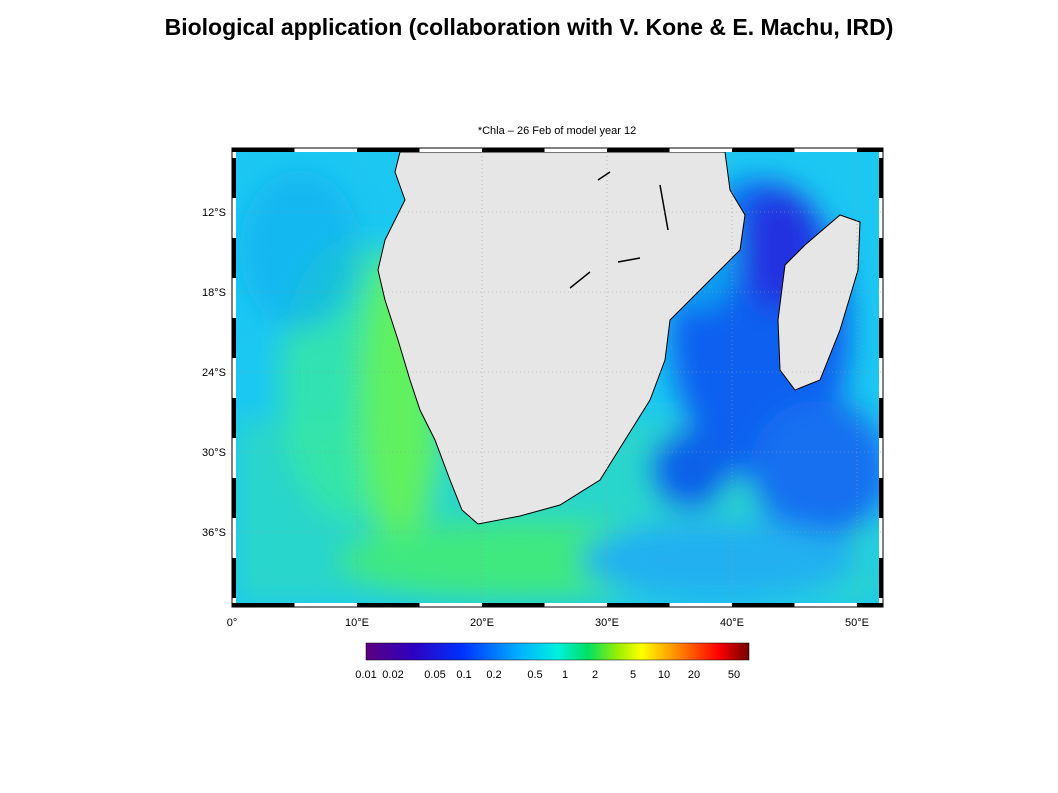 Image resolution: width=1058 pixels, height=793 pixels. I want to click on lat-label: 12°S, so click(214, 213).